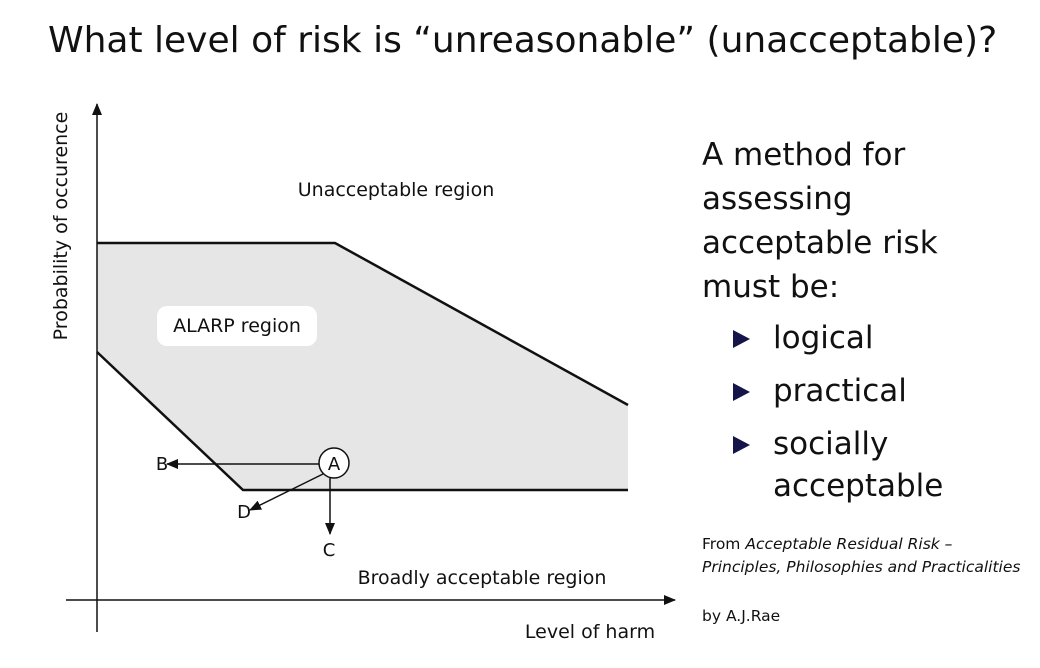  I want to click on alarp-label-box, so click(237, 326).